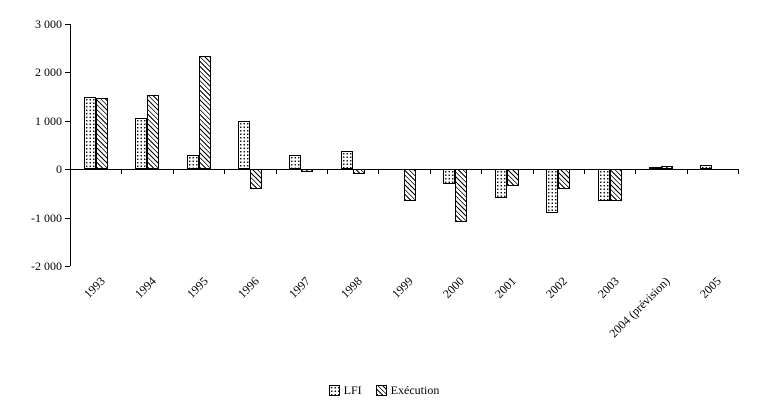 This screenshot has height=414, width=768. Describe the element at coordinates (461, 196) in the screenshot. I see `bar-exécution-2000` at that location.